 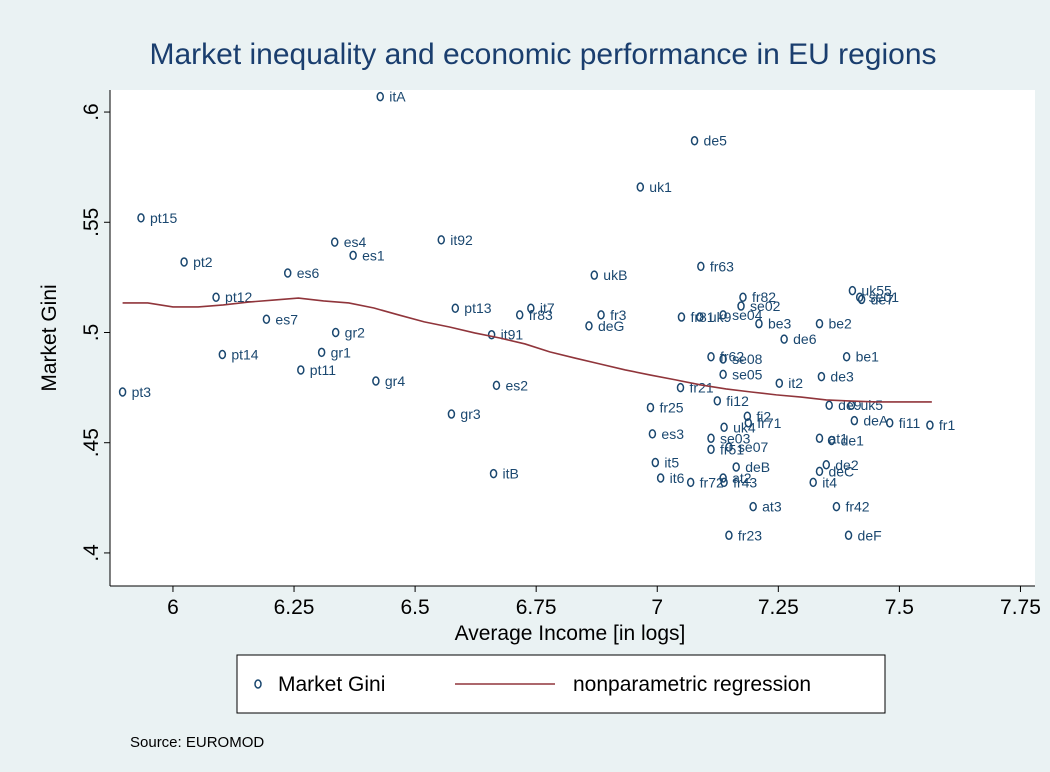 What do you see at coordinates (732, 449) in the screenshot?
I see `point-label: fr51` at bounding box center [732, 449].